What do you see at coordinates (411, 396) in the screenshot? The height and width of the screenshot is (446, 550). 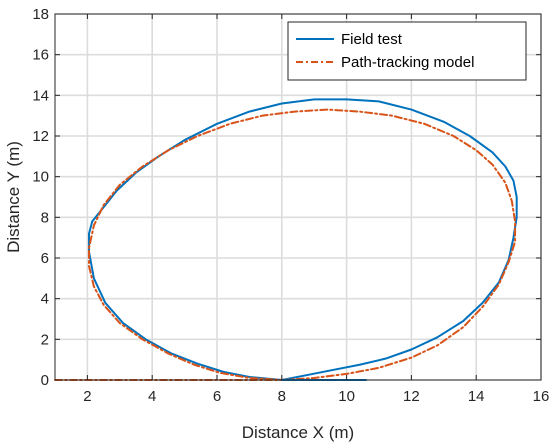 I see `x-tick-label: 12` at bounding box center [411, 396].